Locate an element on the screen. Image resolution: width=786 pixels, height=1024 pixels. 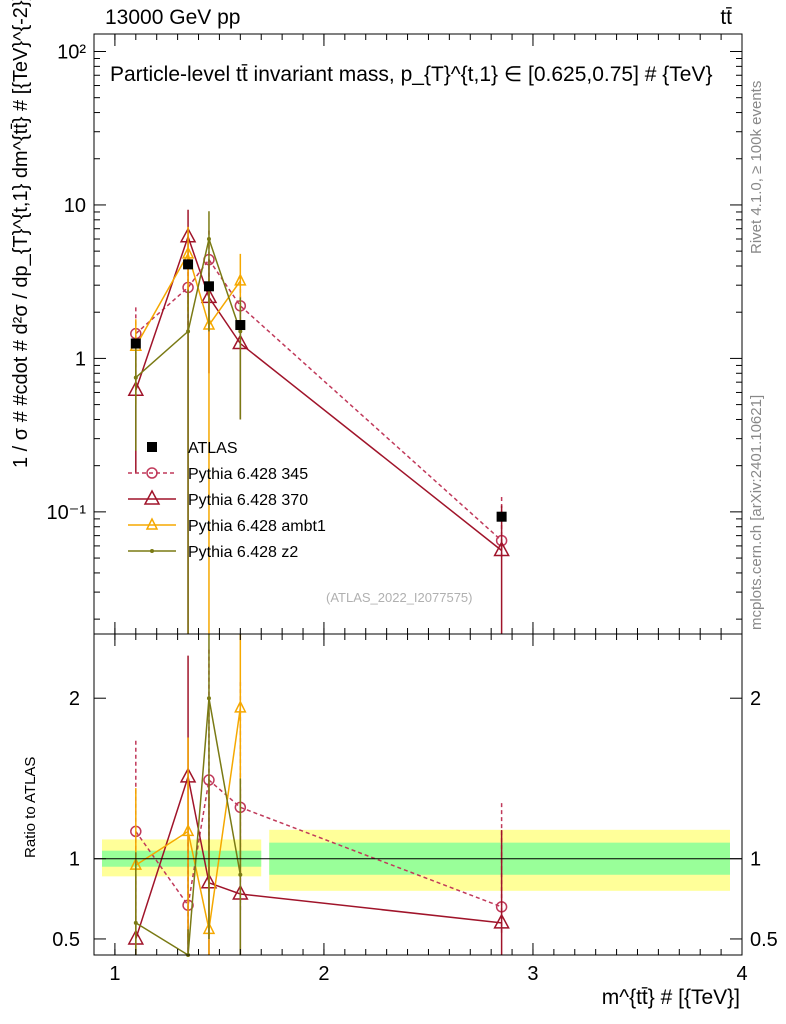
legend-label: Pythia 6.428 370 is located at coordinates (248, 500).